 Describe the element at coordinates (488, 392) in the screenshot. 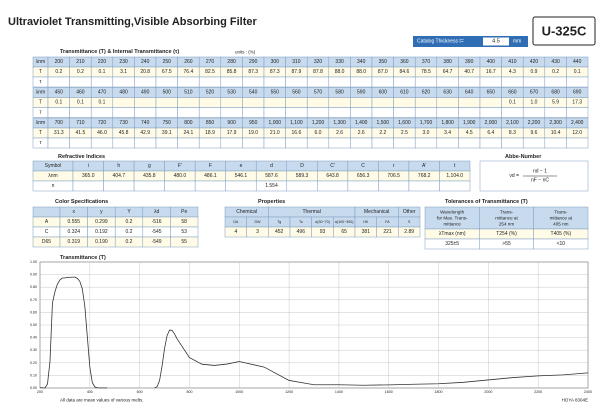

I see `x-tick-label: 2000` at that location.